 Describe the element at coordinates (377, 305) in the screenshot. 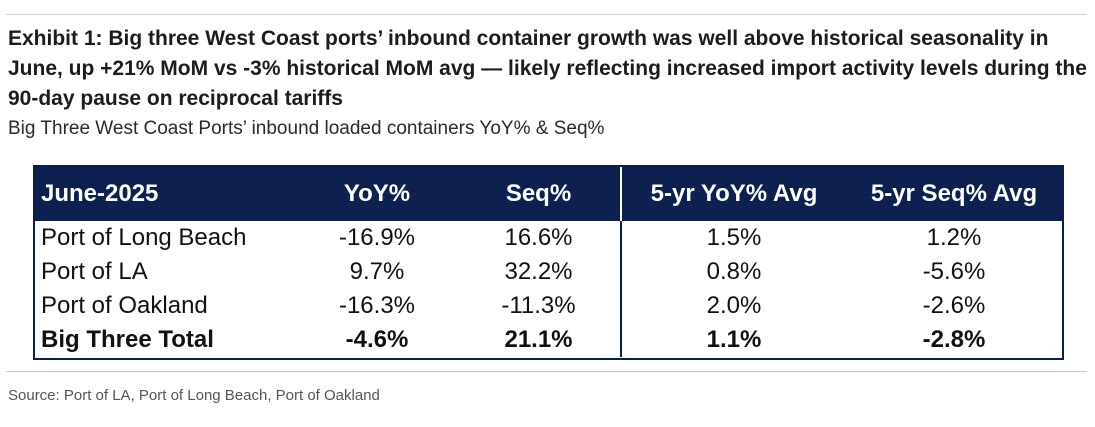

I see `cell-yoy: -16.3%` at that location.